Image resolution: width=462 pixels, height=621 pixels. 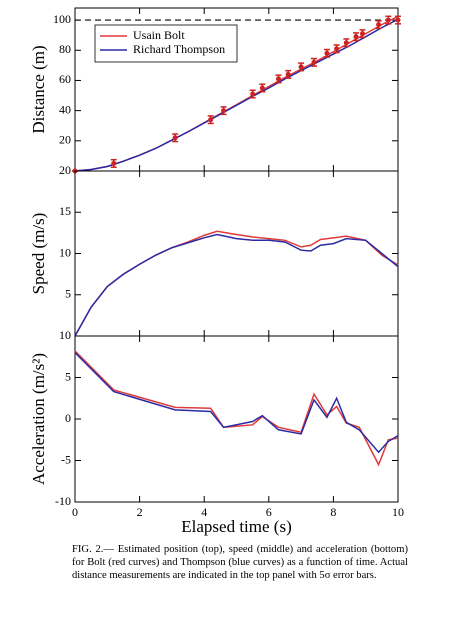 I want to click on legend-label: Usain Bolt, so click(x=159, y=35).